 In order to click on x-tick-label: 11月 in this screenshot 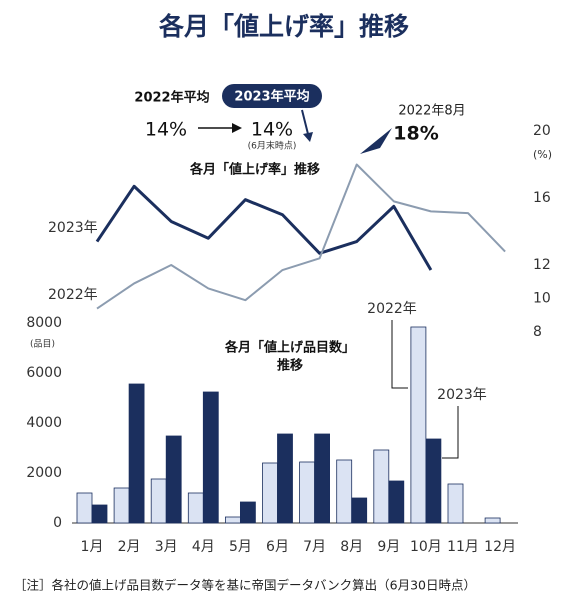, I will do `click(463, 547)`.